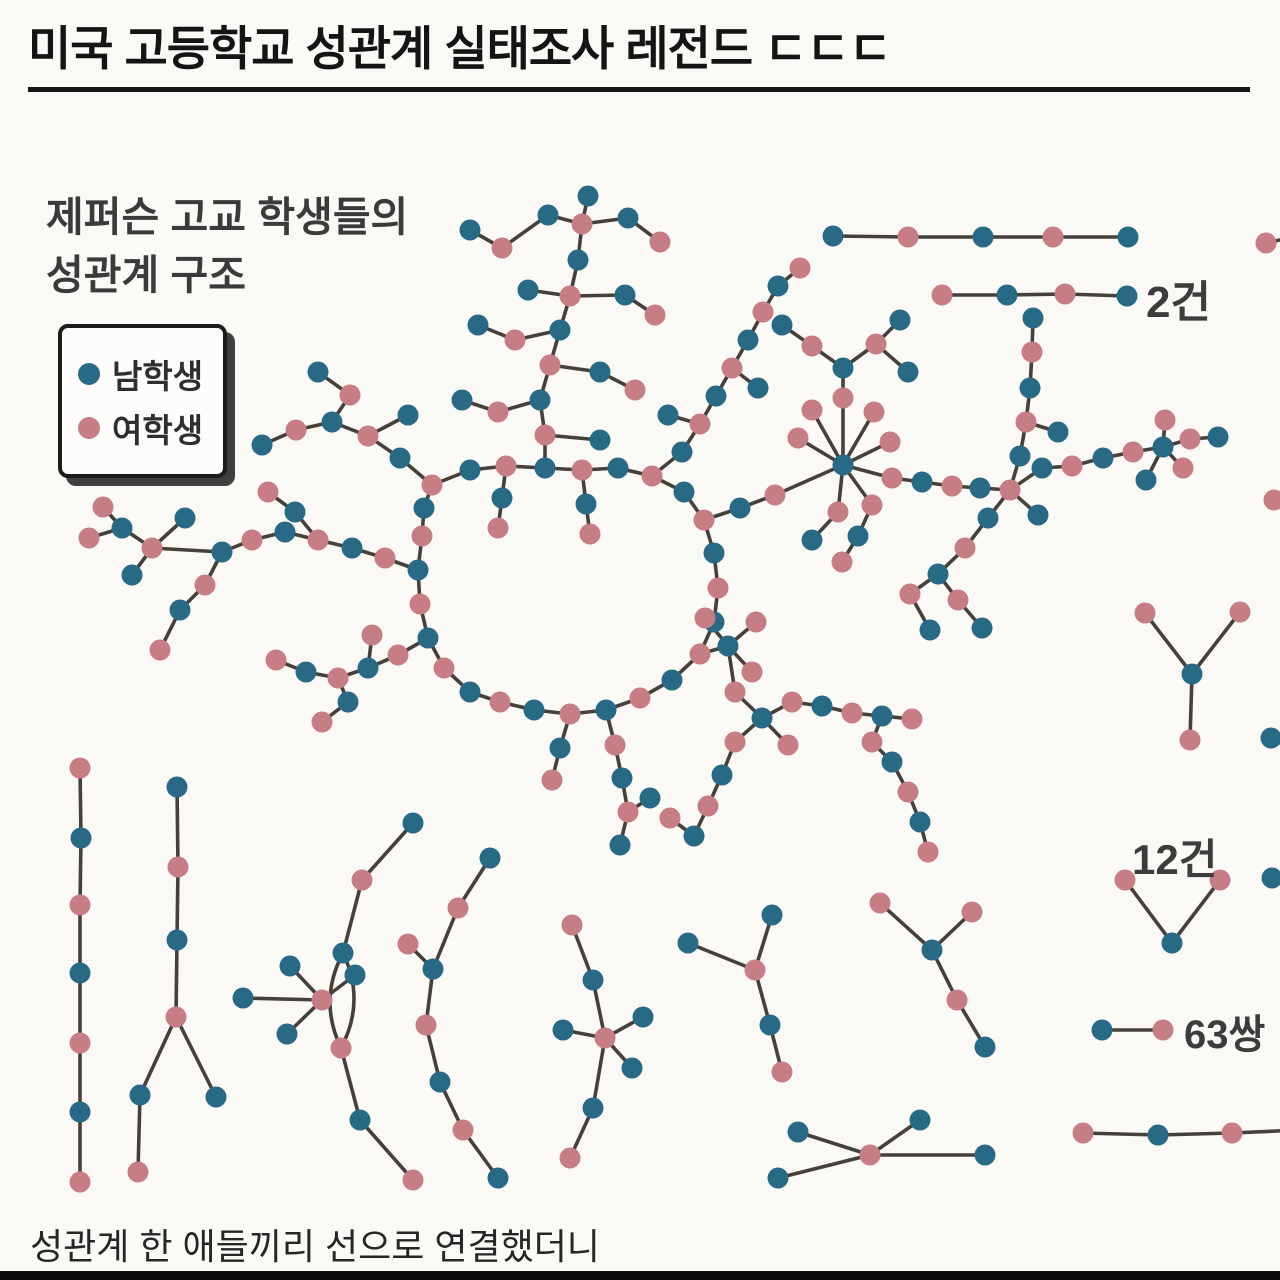 The image size is (1280, 1280). What do you see at coordinates (89, 428) in the screenshot?
I see `female-dot-icon` at bounding box center [89, 428].